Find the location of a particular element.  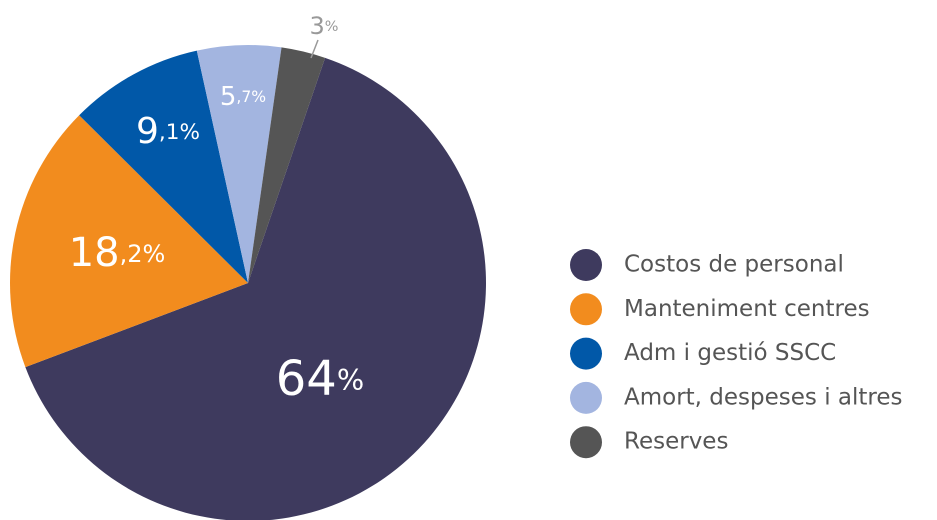

legend-label: Adm i gestió SSCC is located at coordinates (730, 353).